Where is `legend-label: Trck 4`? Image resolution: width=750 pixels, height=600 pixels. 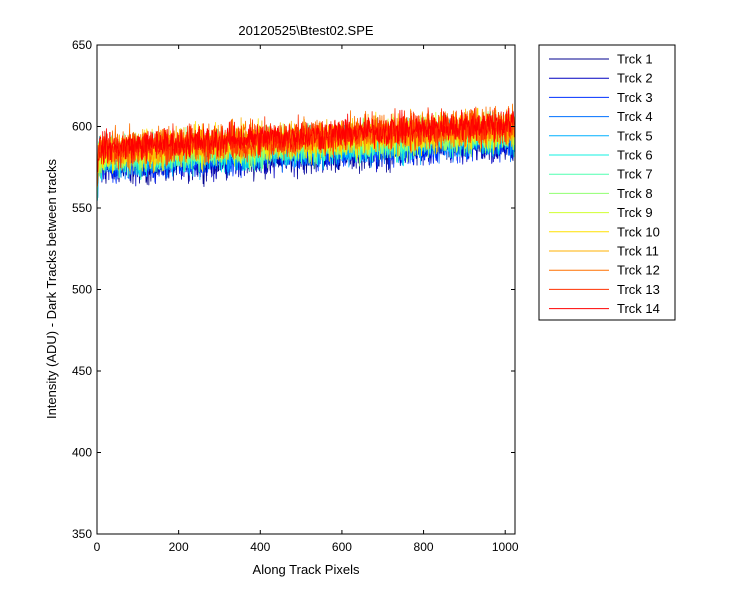 legend-label: Trck 4 is located at coordinates (635, 116).